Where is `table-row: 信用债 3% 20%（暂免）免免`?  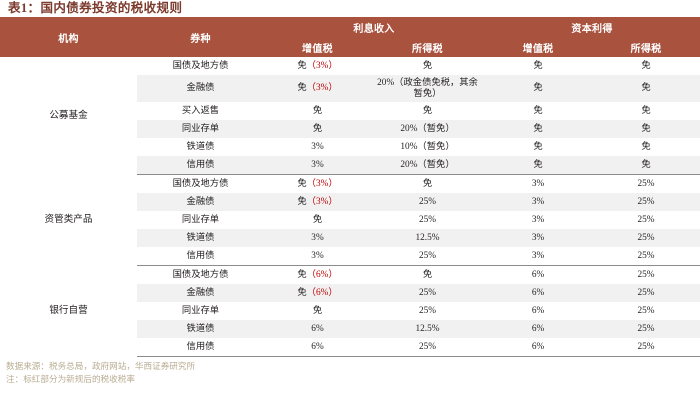 table-row: 信用债 3% 20%（暂免）免免 is located at coordinates (350, 165).